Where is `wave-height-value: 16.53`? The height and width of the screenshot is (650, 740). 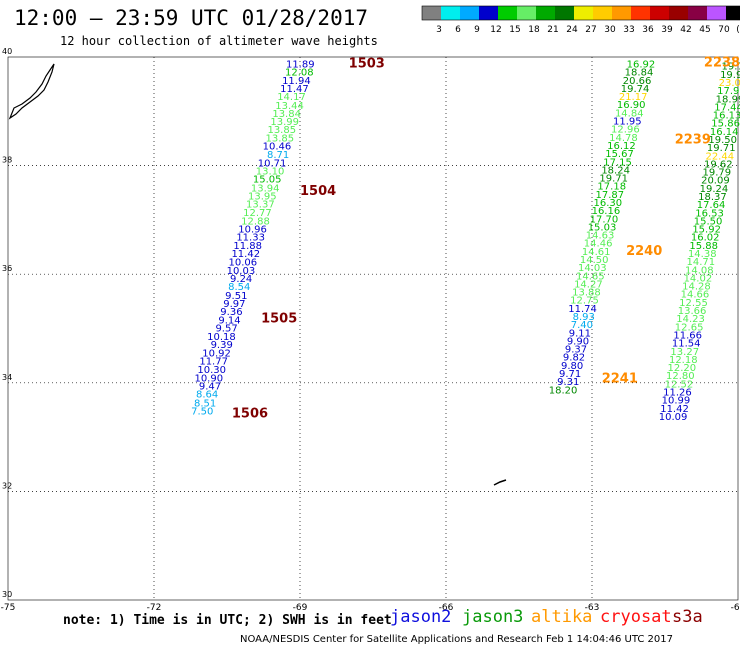 wave-height-value: 16.53 is located at coordinates (709, 213).